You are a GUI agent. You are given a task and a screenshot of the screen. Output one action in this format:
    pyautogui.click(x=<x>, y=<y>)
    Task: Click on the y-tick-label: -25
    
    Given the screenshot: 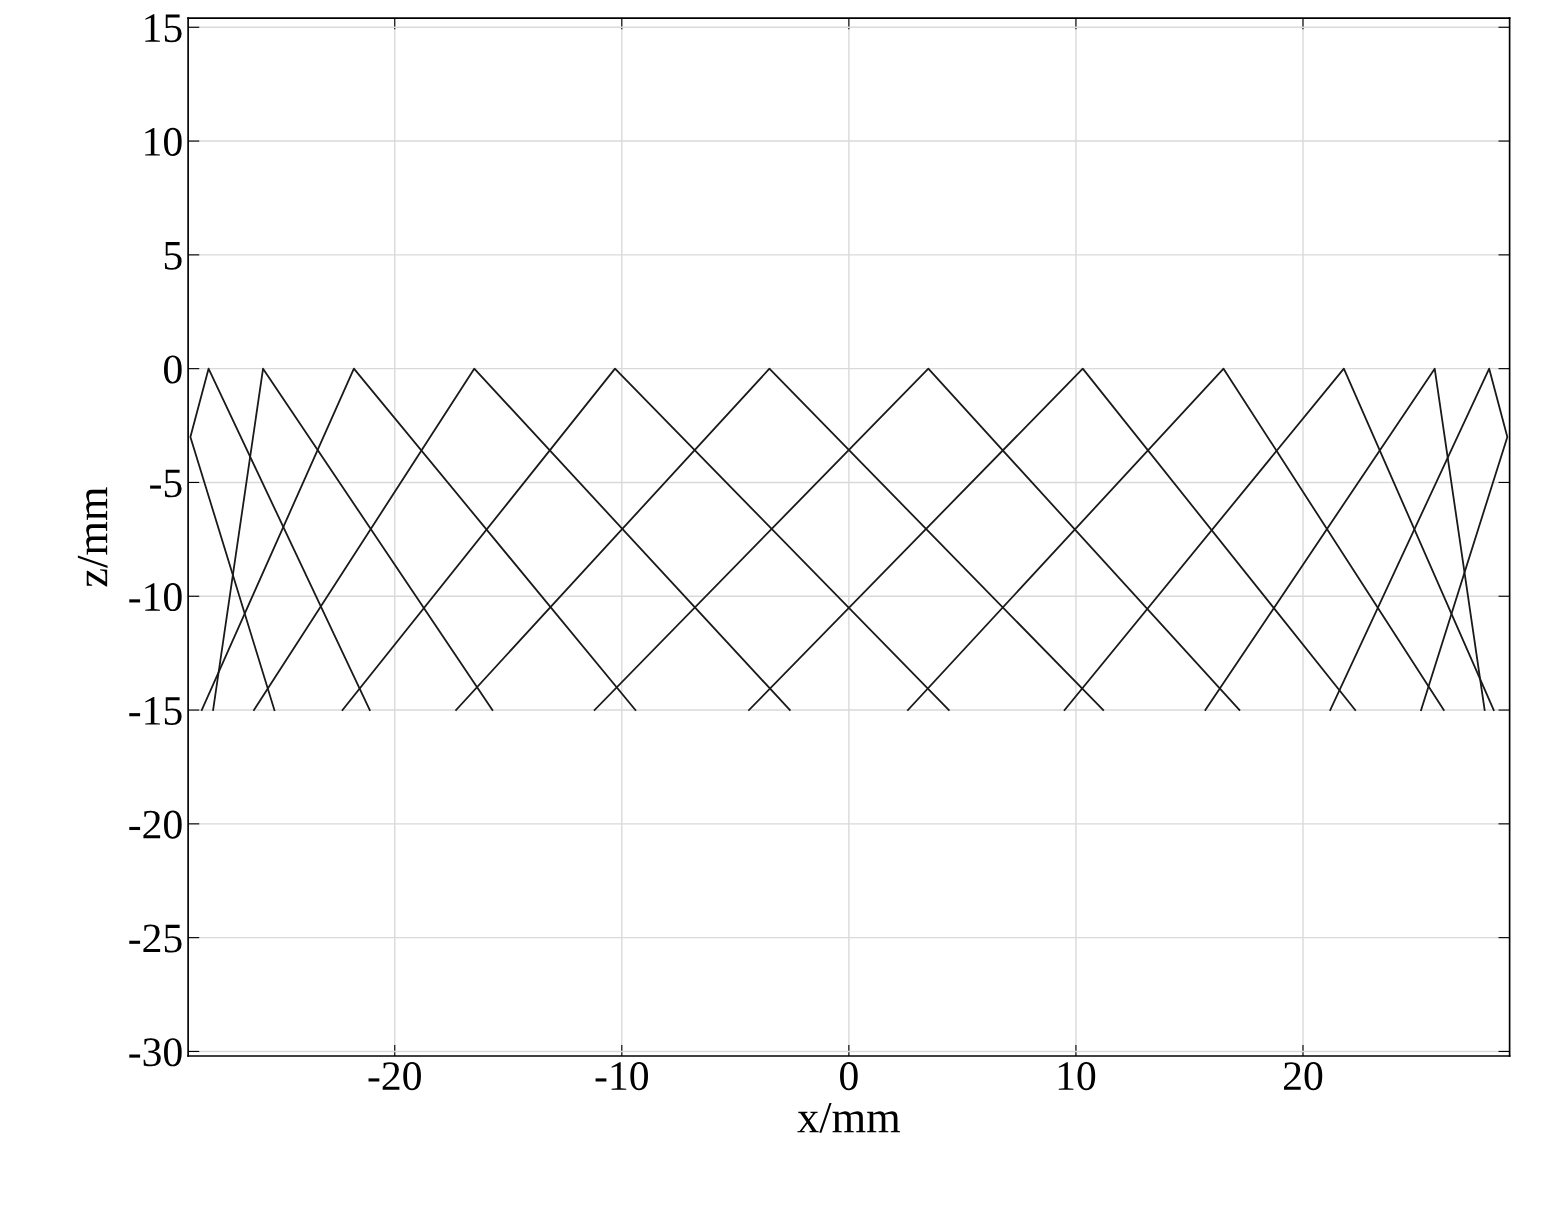 What is the action you would take?
    pyautogui.click(x=155, y=938)
    